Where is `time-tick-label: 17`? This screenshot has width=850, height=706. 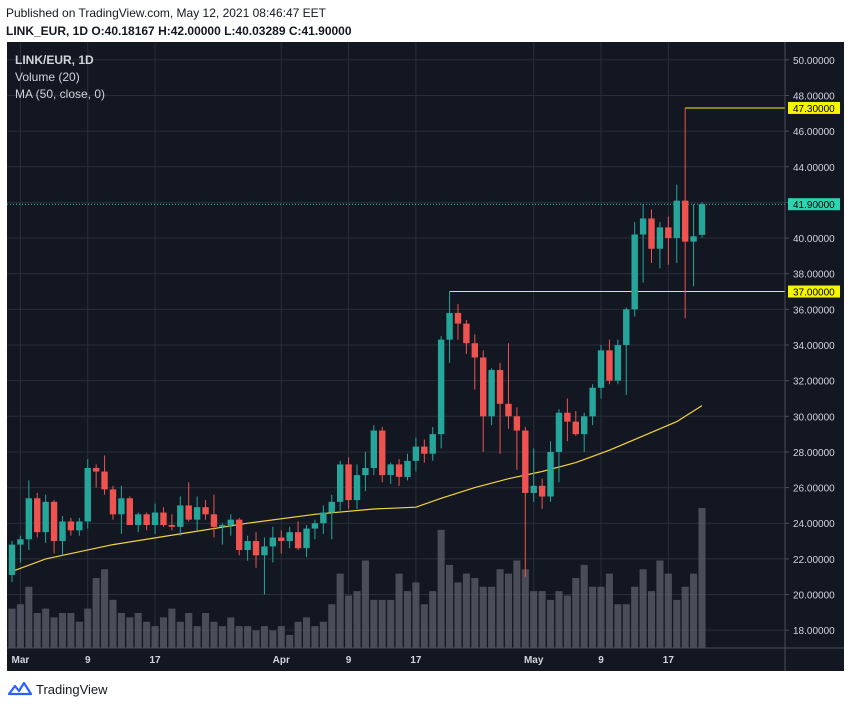
time-tick-label: 17 is located at coordinates (155, 660).